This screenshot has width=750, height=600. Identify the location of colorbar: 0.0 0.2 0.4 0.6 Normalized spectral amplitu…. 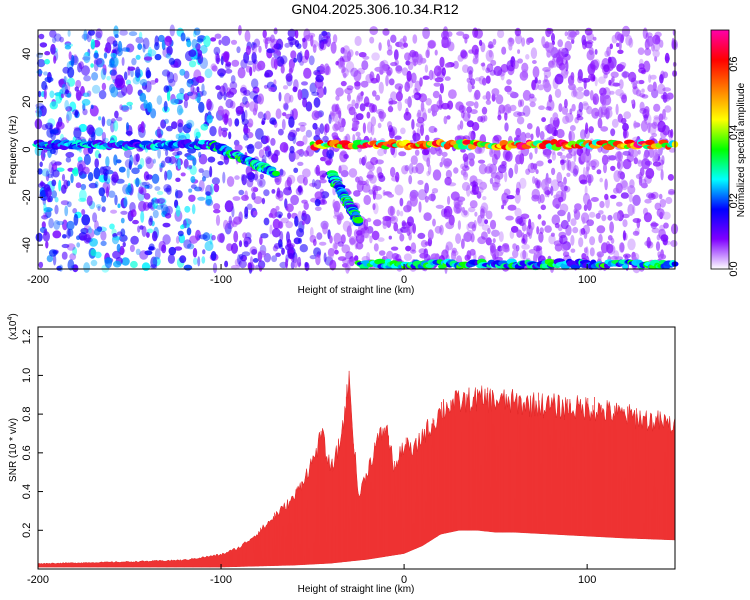
(728, 153).